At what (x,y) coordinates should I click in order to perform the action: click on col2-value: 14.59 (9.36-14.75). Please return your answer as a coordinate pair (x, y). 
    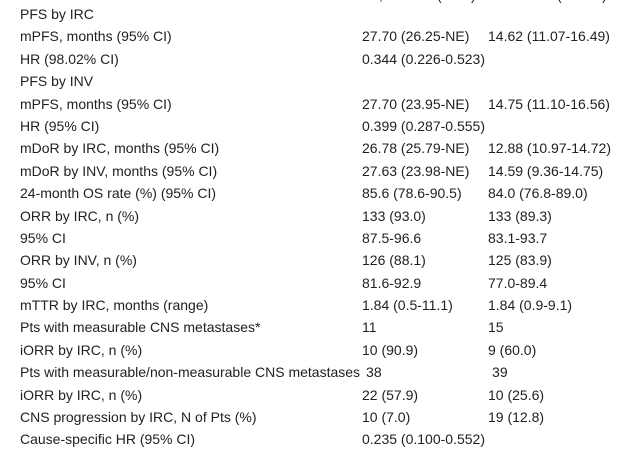
    Looking at the image, I should click on (546, 170).